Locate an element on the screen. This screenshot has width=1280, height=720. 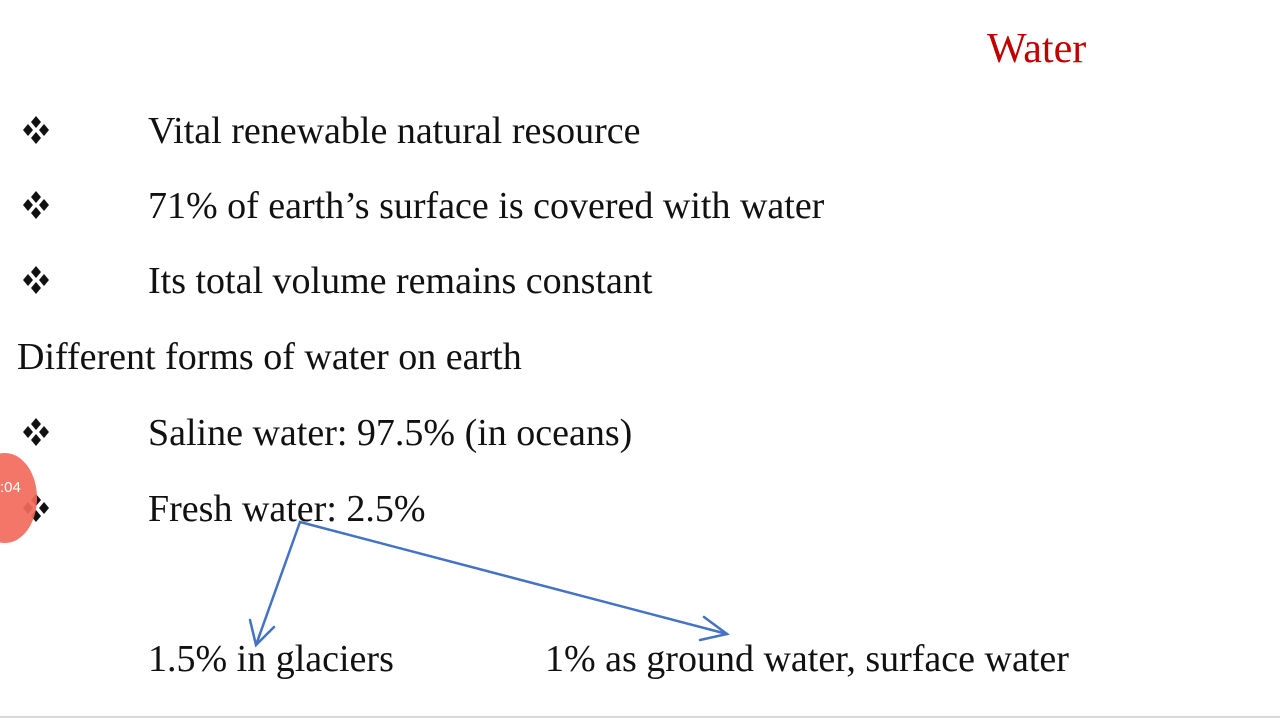
slide-title: Water is located at coordinates (1037, 49).